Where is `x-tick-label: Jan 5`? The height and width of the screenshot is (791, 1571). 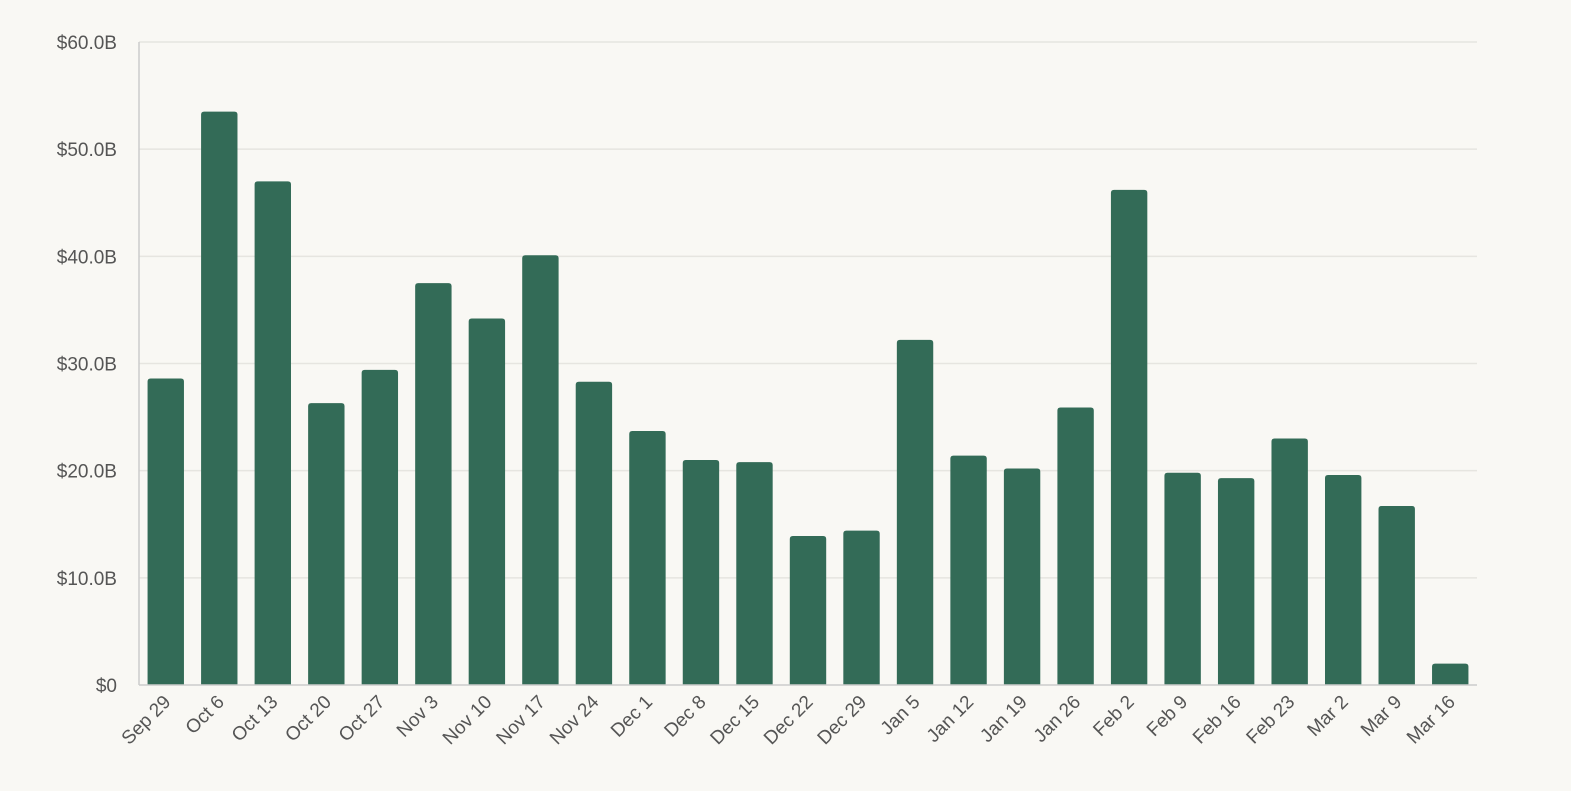
x-tick-label: Jan 5 is located at coordinates (901, 716).